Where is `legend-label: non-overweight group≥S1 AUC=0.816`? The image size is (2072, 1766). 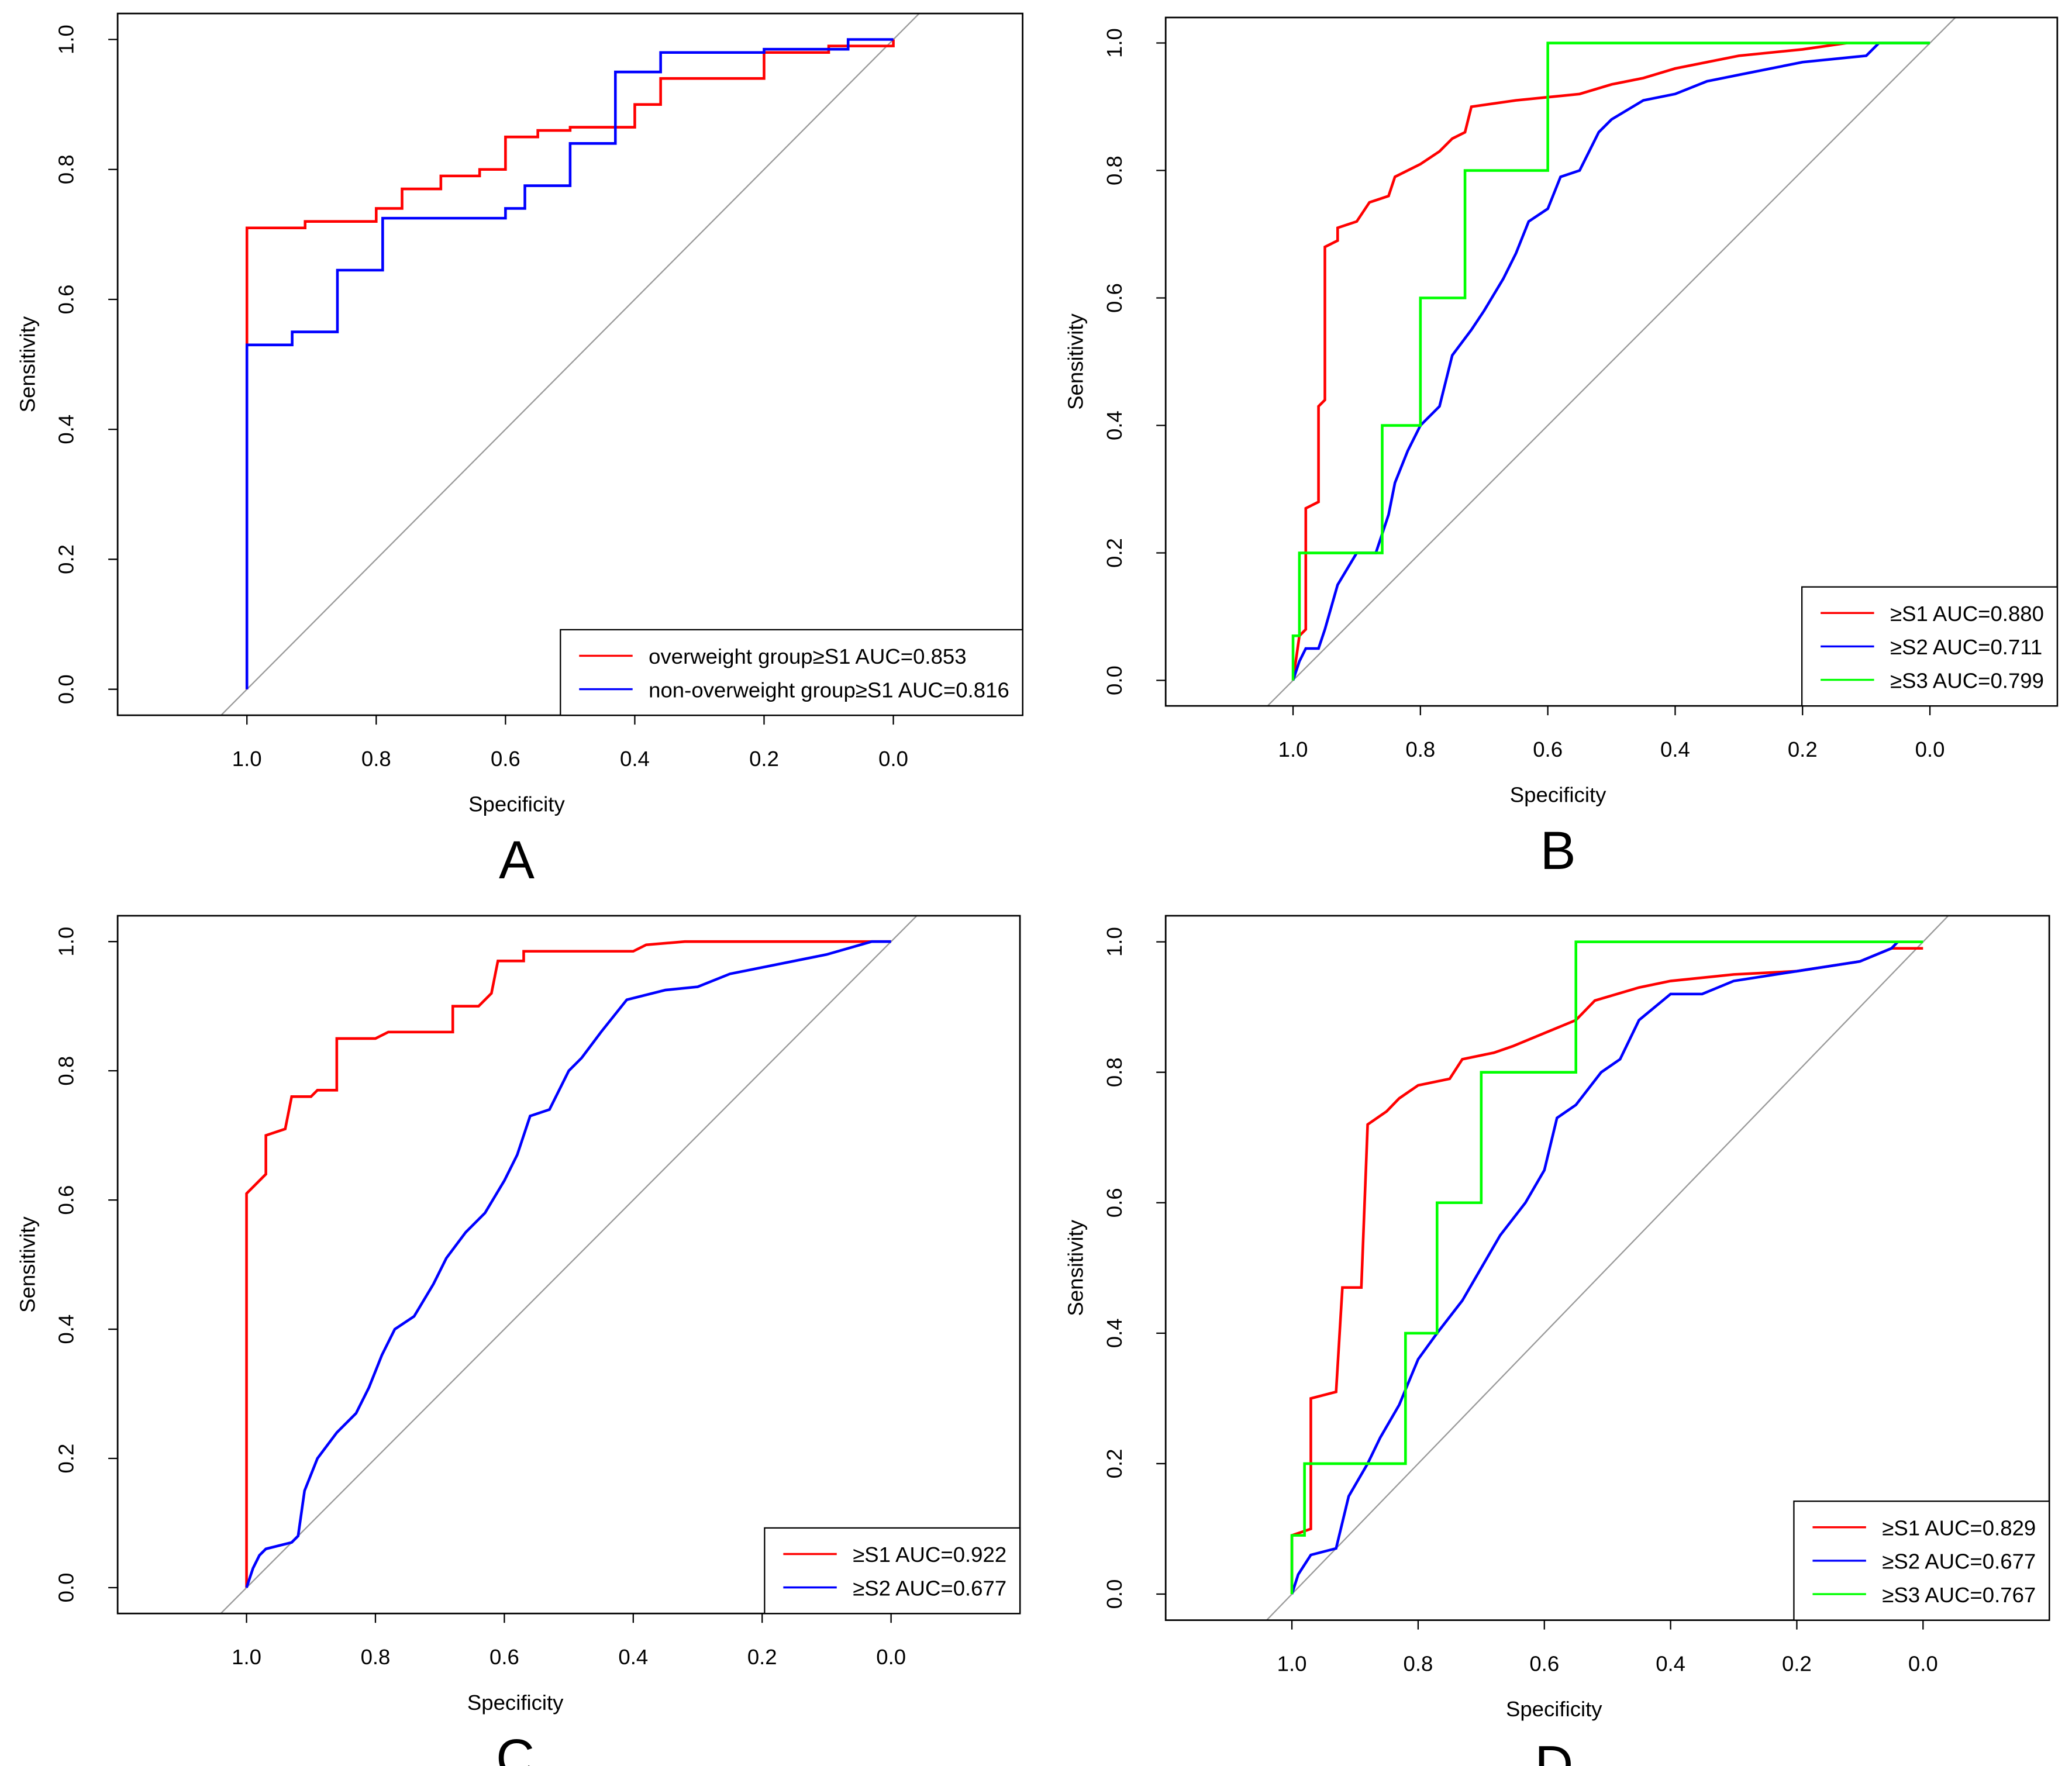
legend-label: non-overweight group≥S1 AUC=0.816 is located at coordinates (829, 690).